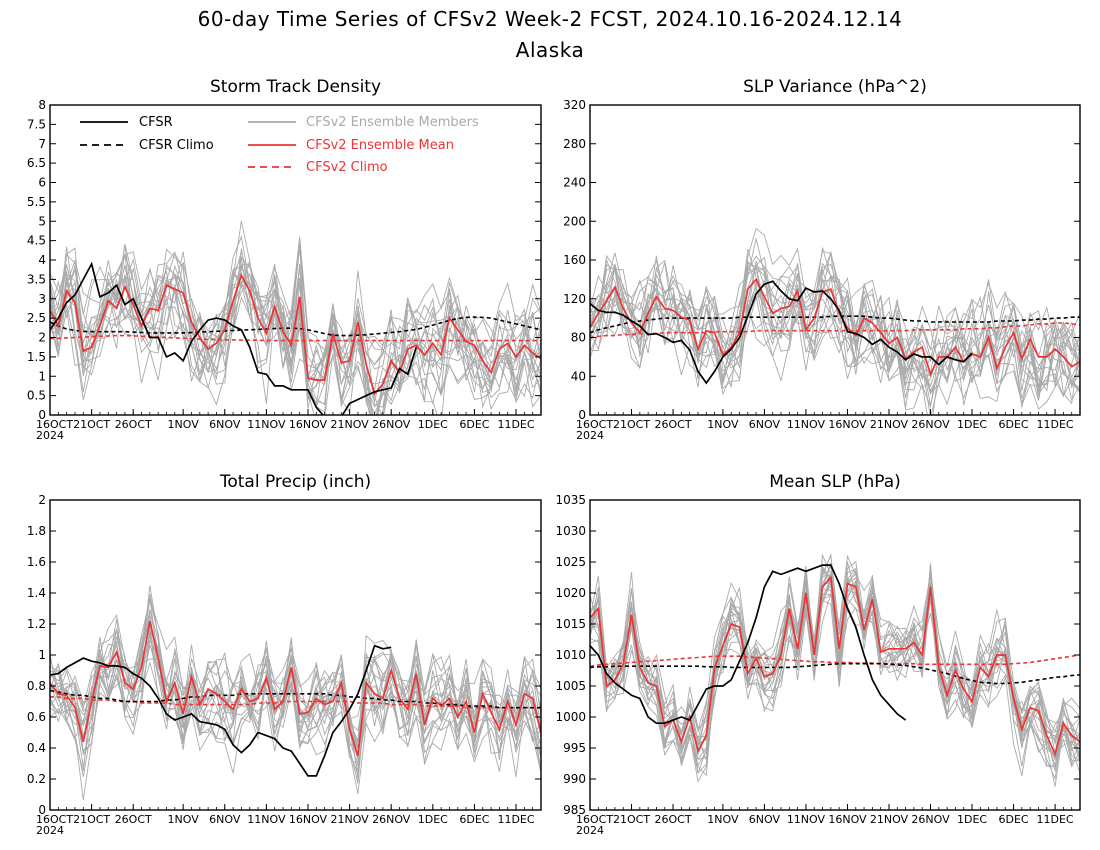  What do you see at coordinates (590, 435) in the screenshot?
I see `slp-variance-xtick-label: 2024` at bounding box center [590, 435].